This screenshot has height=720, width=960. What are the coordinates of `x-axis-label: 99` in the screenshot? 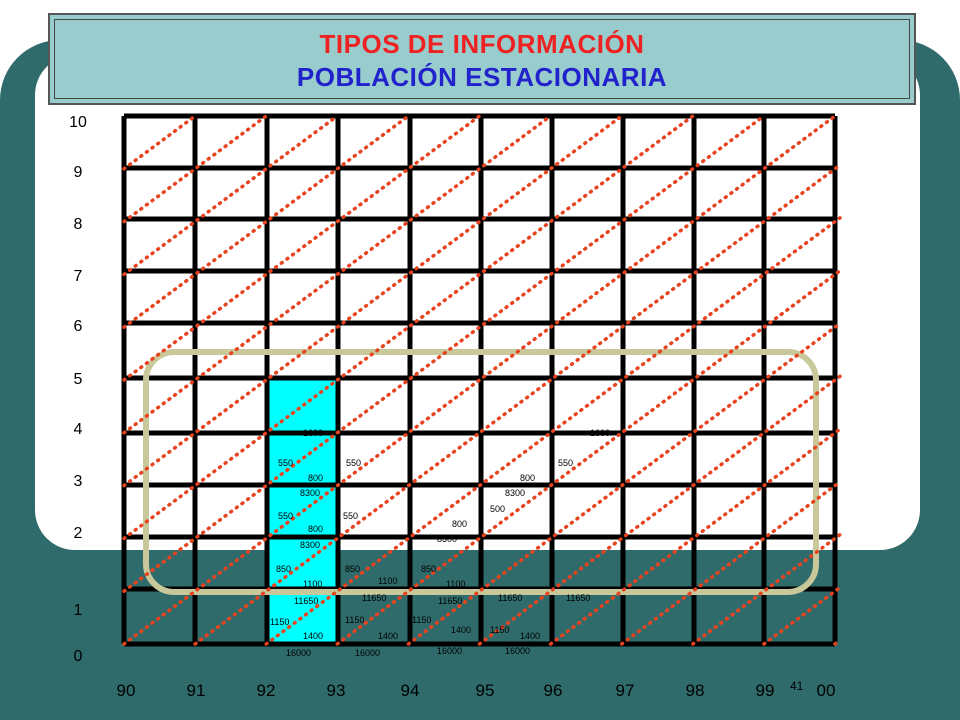 It's located at (765, 690).